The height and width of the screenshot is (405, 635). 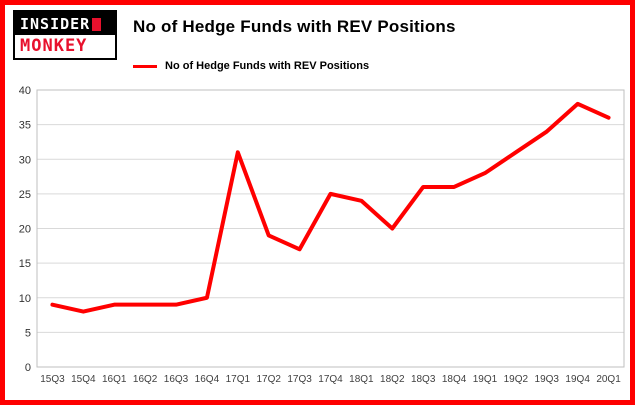 I want to click on y-tick-label: 25, so click(x=25, y=195).